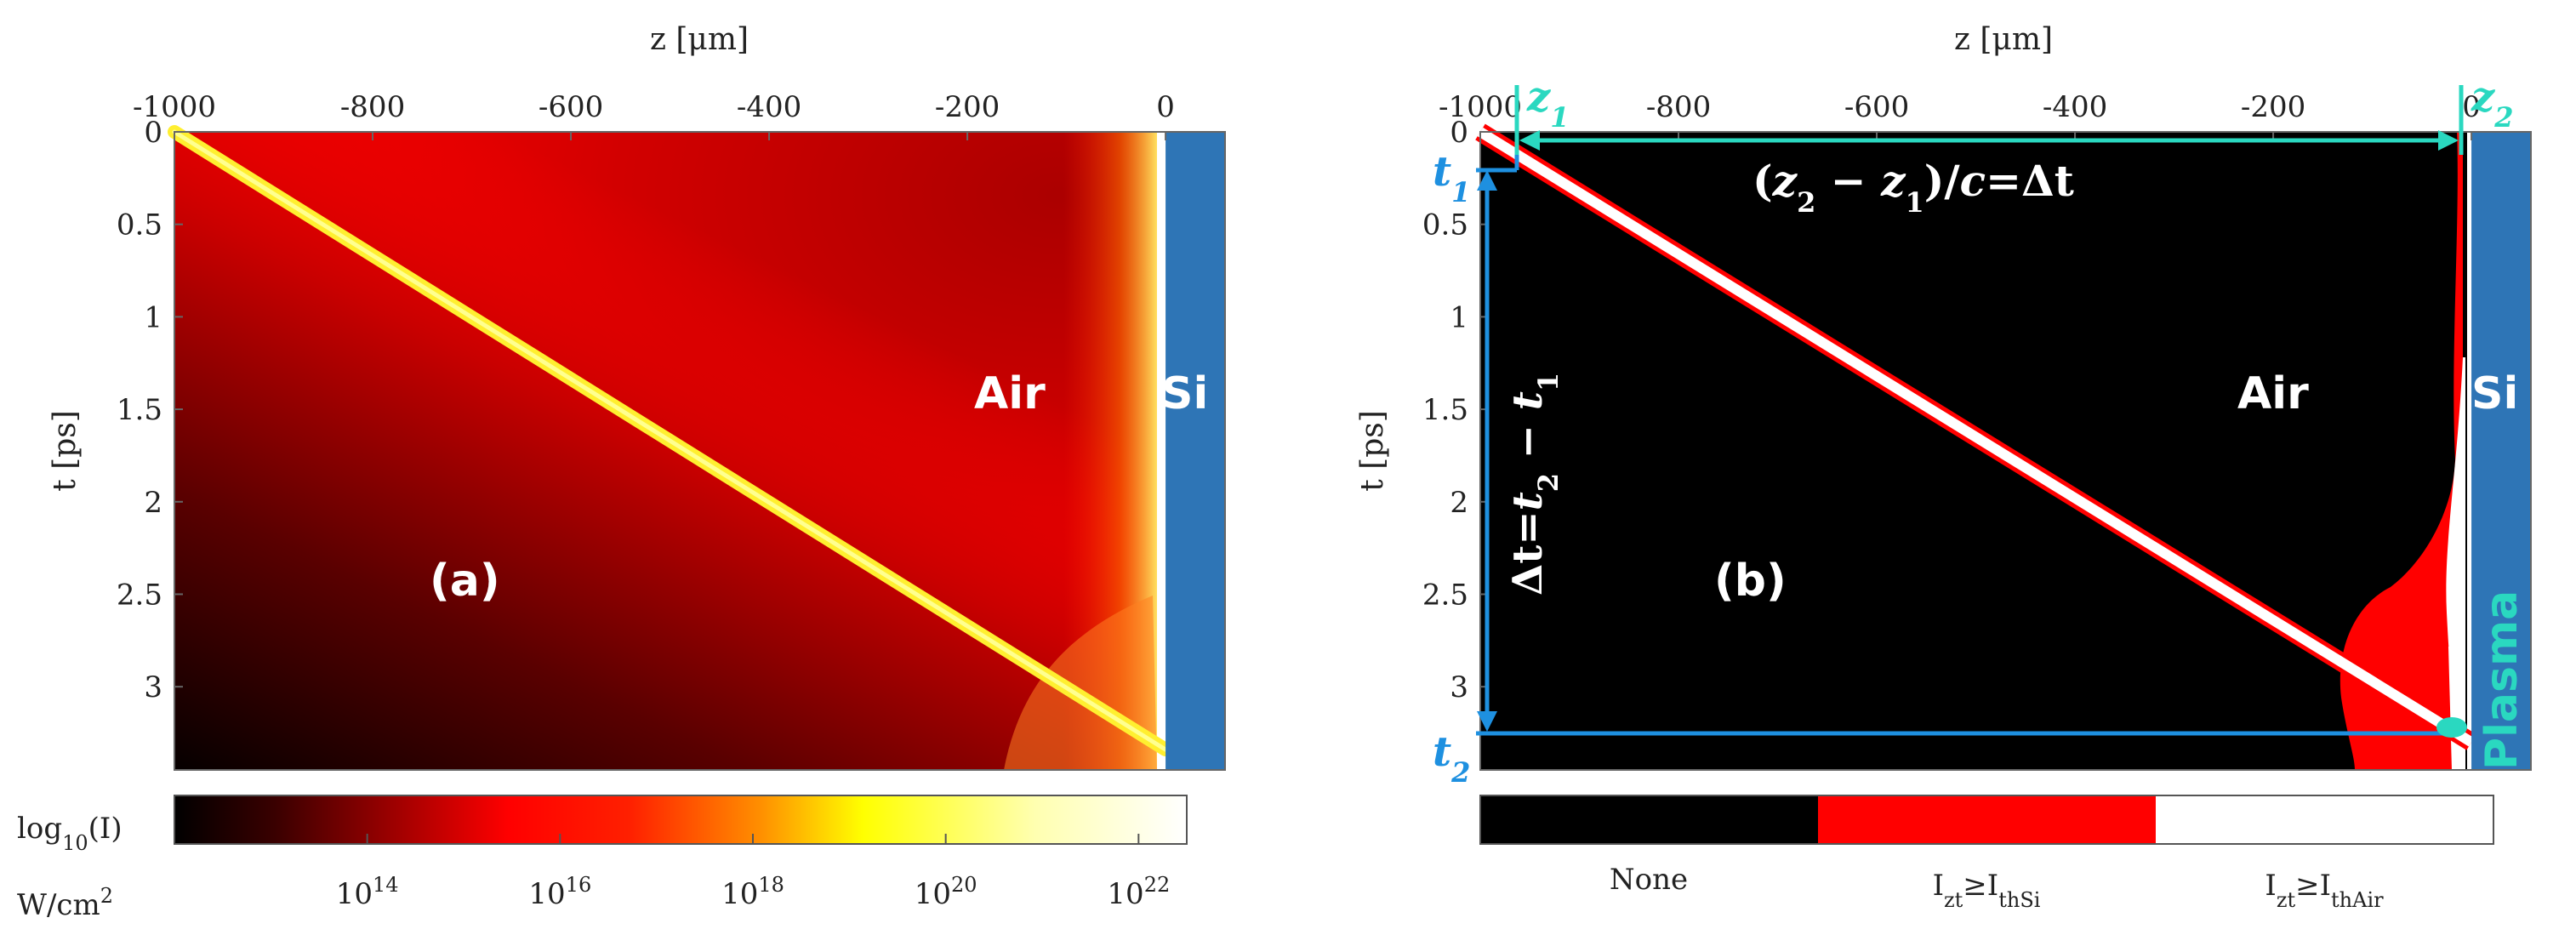  What do you see at coordinates (65, 451) in the screenshot?
I see `y-axis-label-a: t [ps]` at bounding box center [65, 451].